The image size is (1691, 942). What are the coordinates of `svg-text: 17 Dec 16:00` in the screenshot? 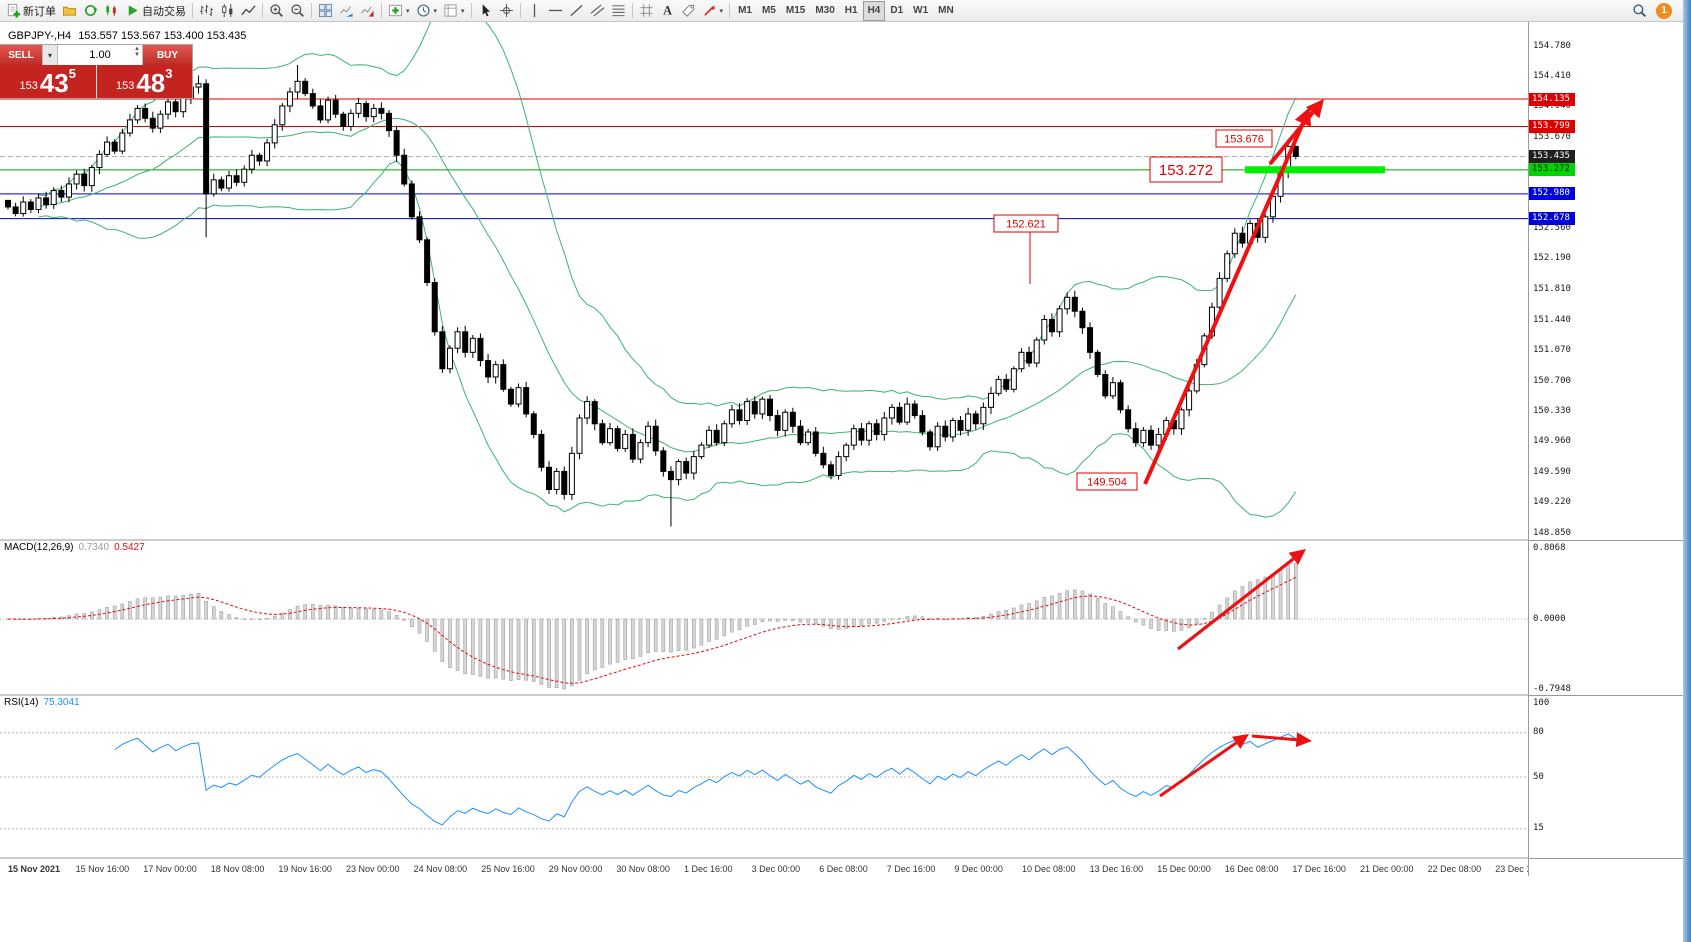 It's located at (1319, 869).